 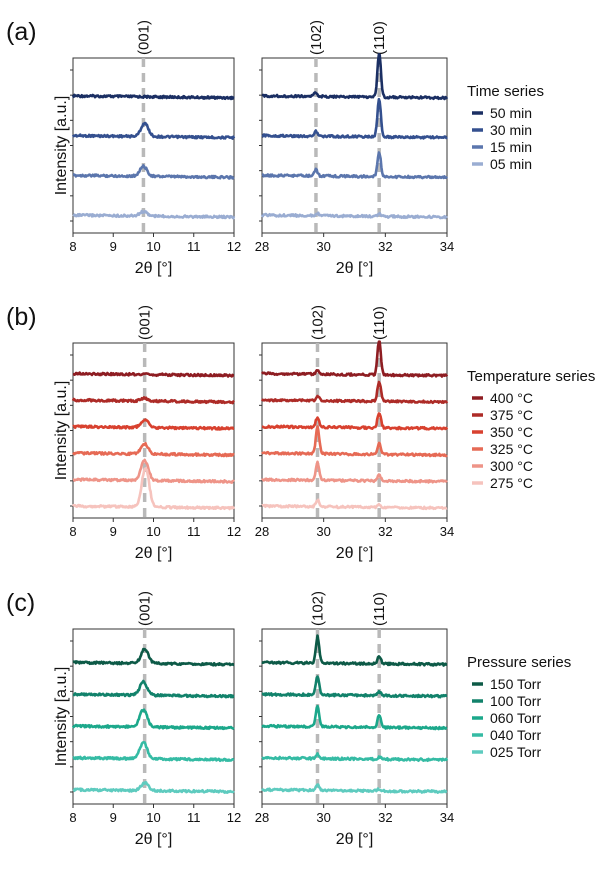 What do you see at coordinates (21, 32) in the screenshot?
I see `panel-label: (a)` at bounding box center [21, 32].